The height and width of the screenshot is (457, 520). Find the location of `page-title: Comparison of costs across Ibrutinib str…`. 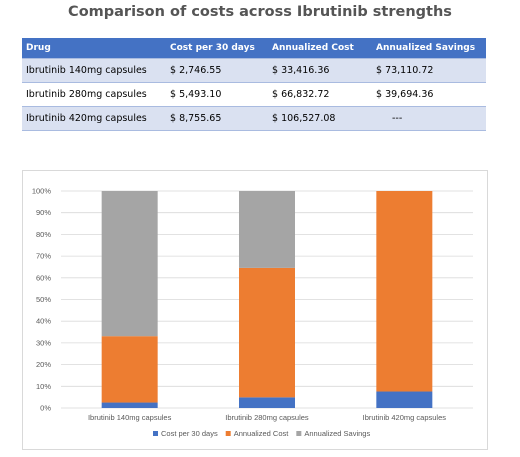

page-title: Comparison of costs across Ibrutinib str… is located at coordinates (260, 12).